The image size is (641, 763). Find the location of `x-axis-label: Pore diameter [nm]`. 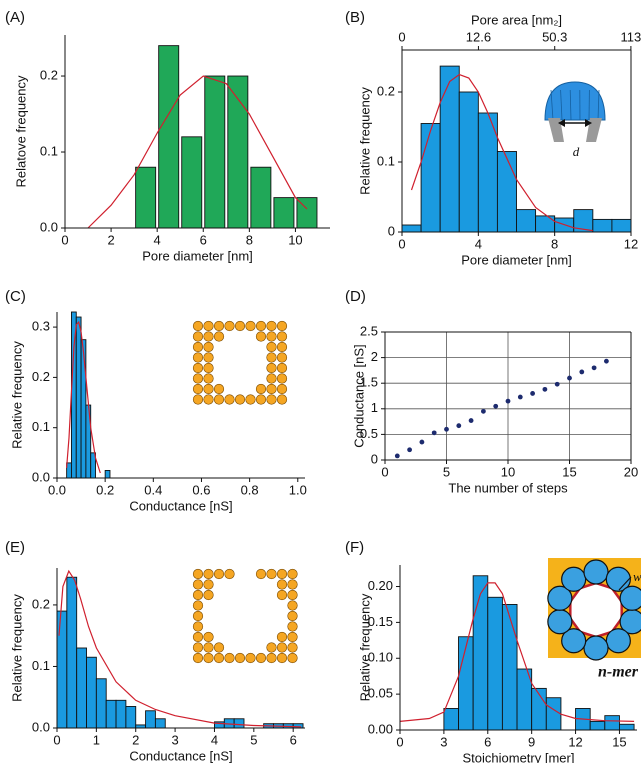

x-axis-label: Pore diameter [nm] is located at coordinates (197, 255).